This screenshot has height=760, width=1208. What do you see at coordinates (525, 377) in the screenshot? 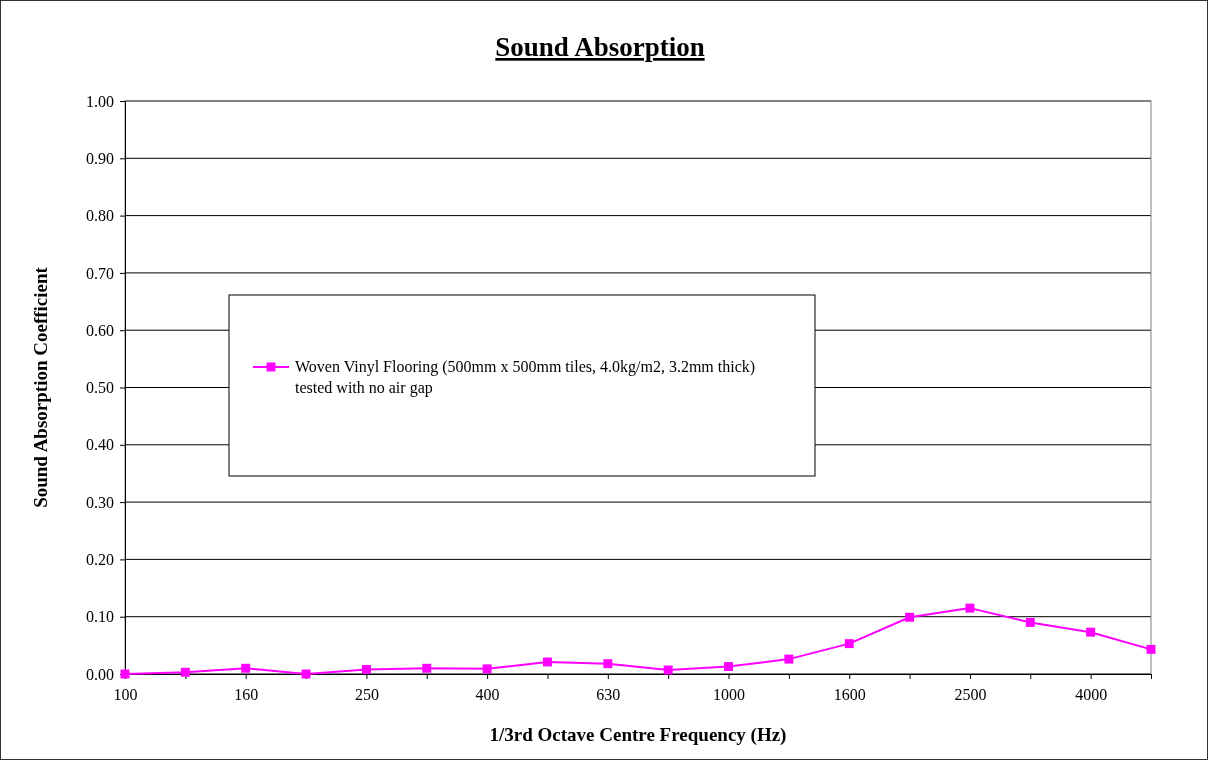
I see `legend-label: Woven Vinyl Flooring (500mm x 500mm tiles, 4.0kg/m2, 3.2mm thick) tested with no air gap` at bounding box center [525, 377].